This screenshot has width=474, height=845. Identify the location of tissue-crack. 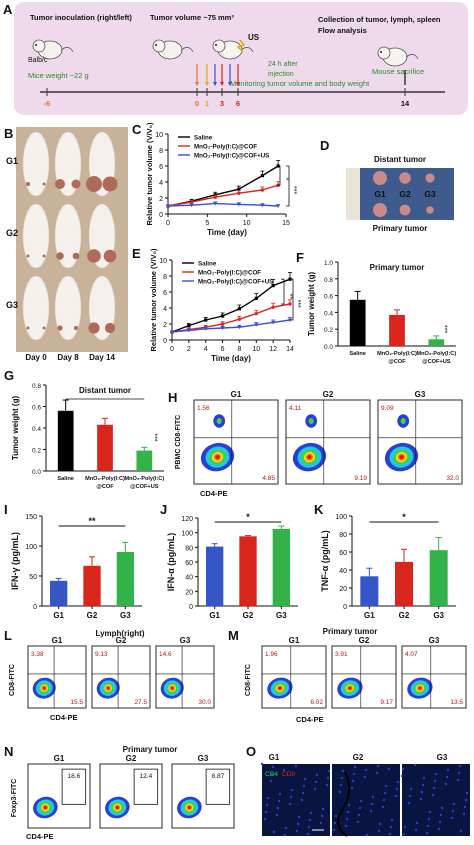
(344, 804).